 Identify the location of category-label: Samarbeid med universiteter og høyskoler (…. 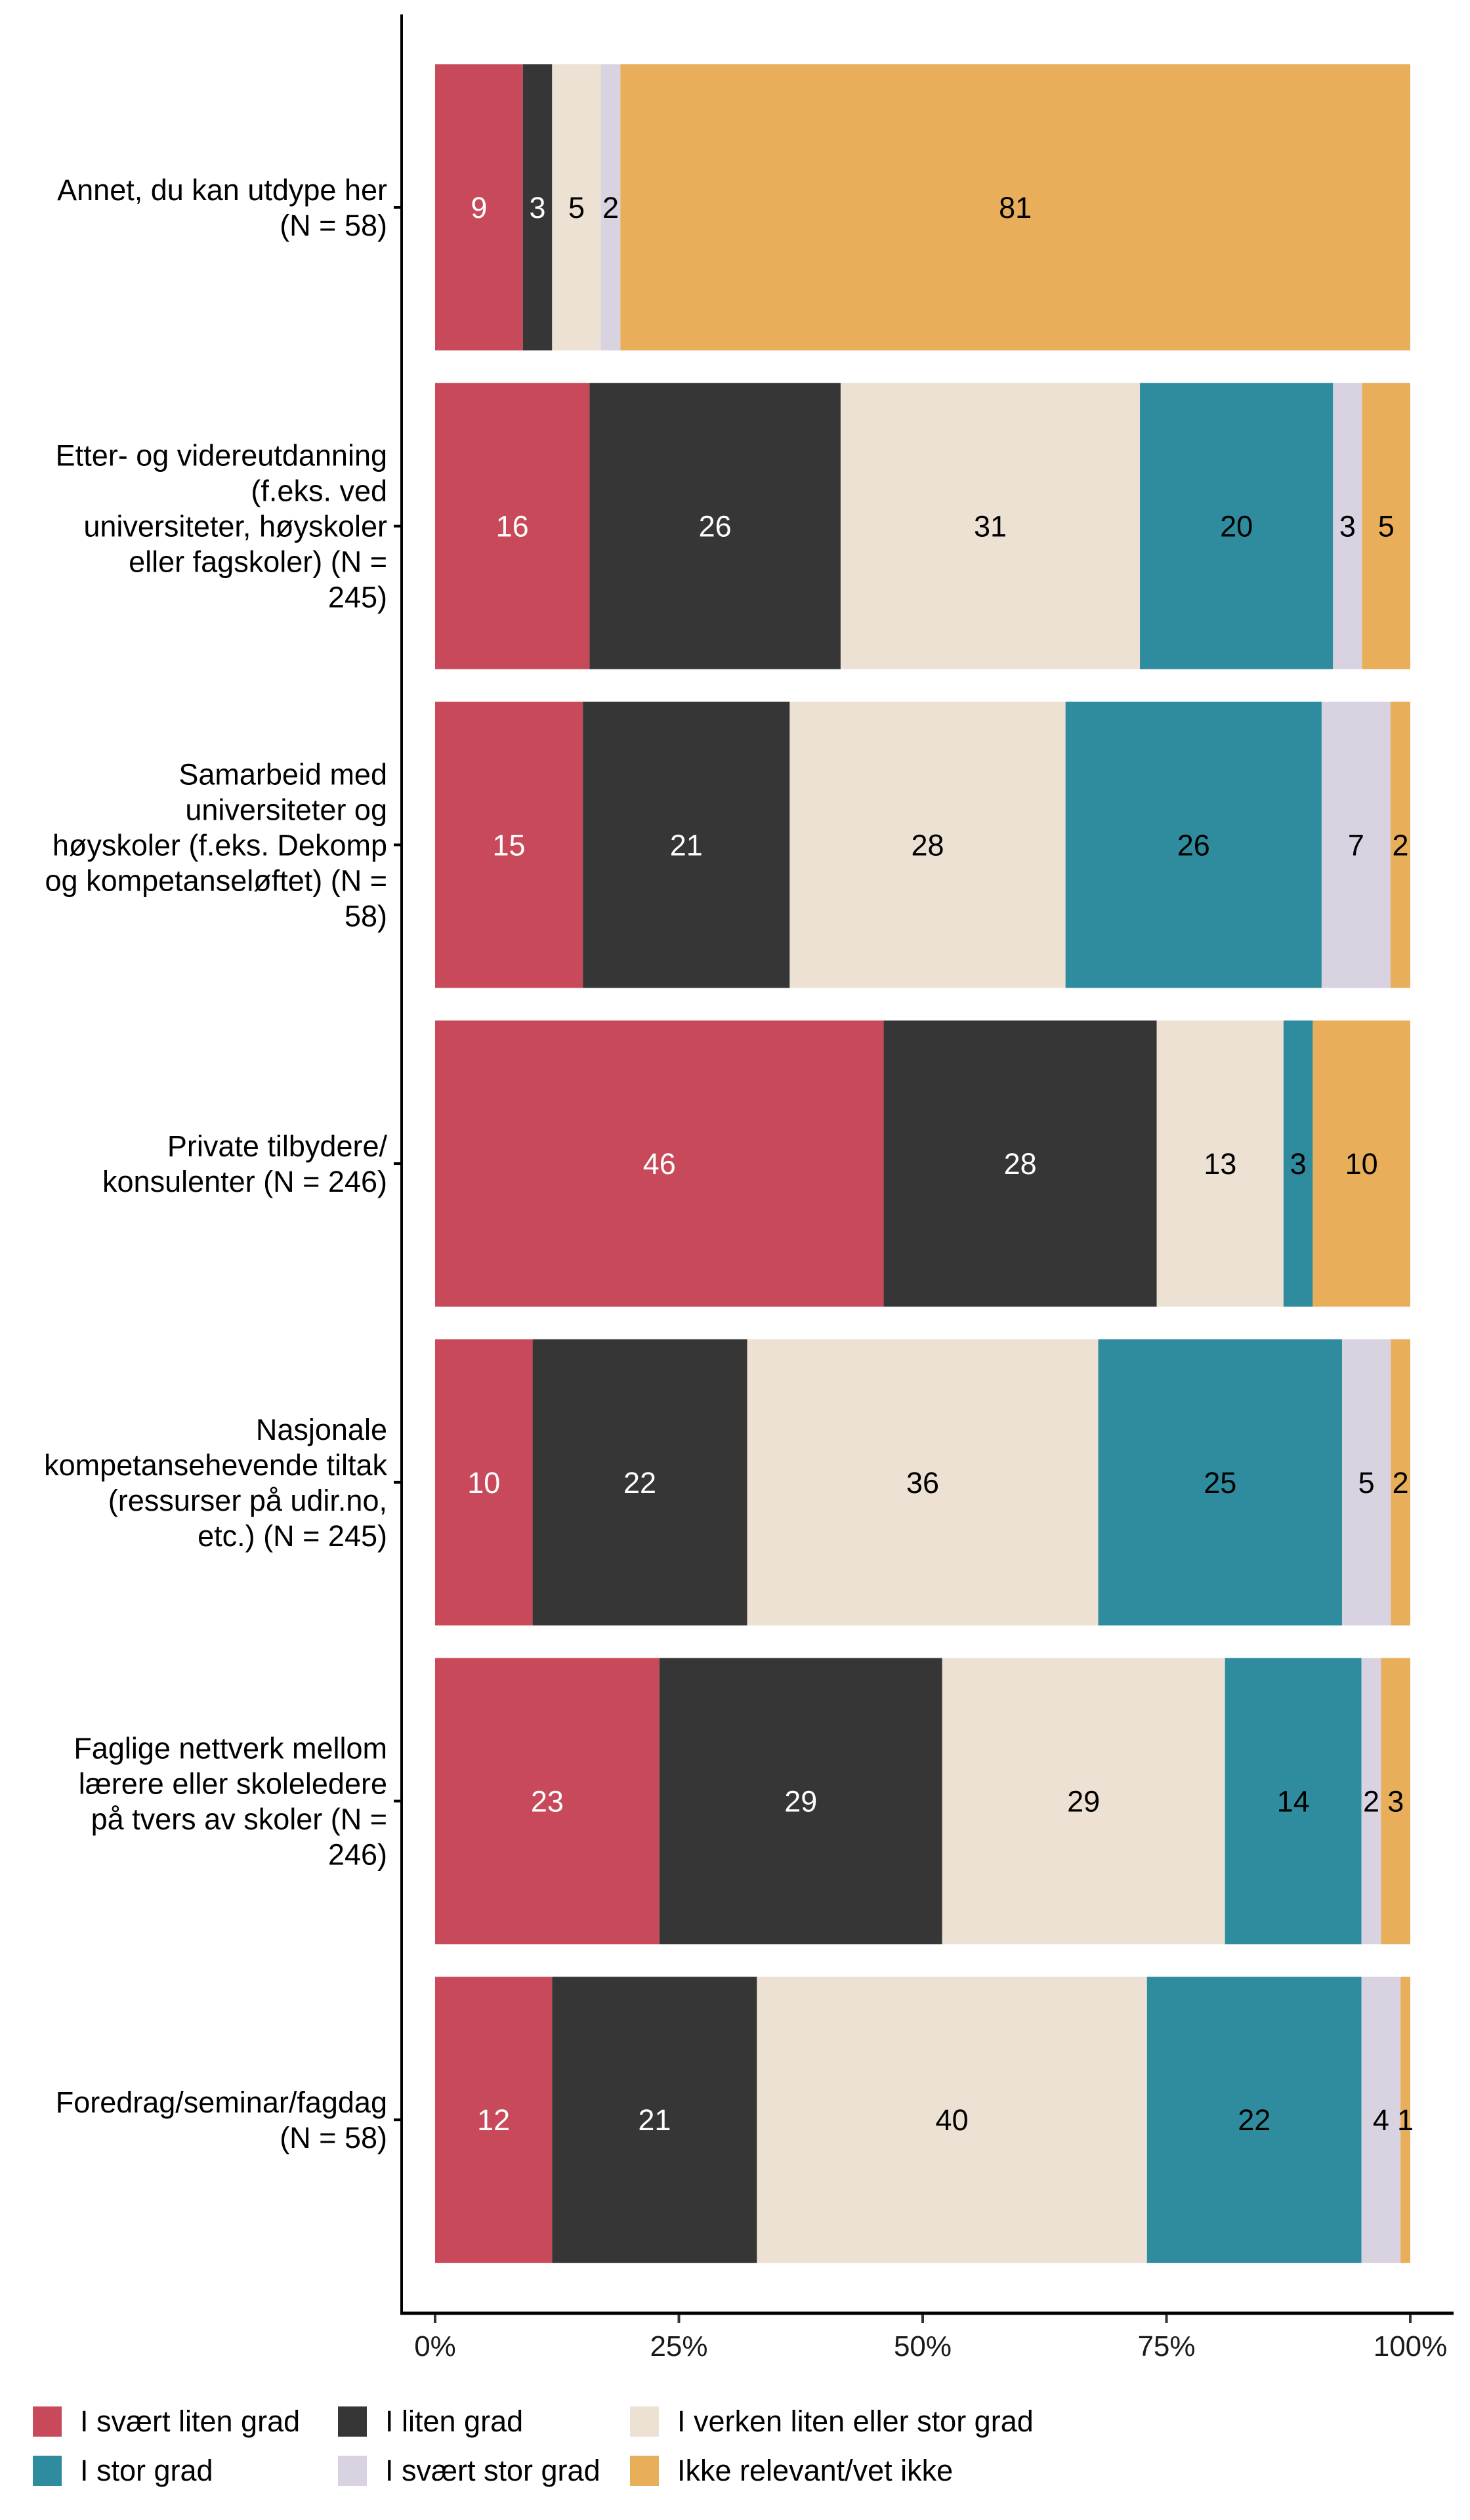
(216, 845).